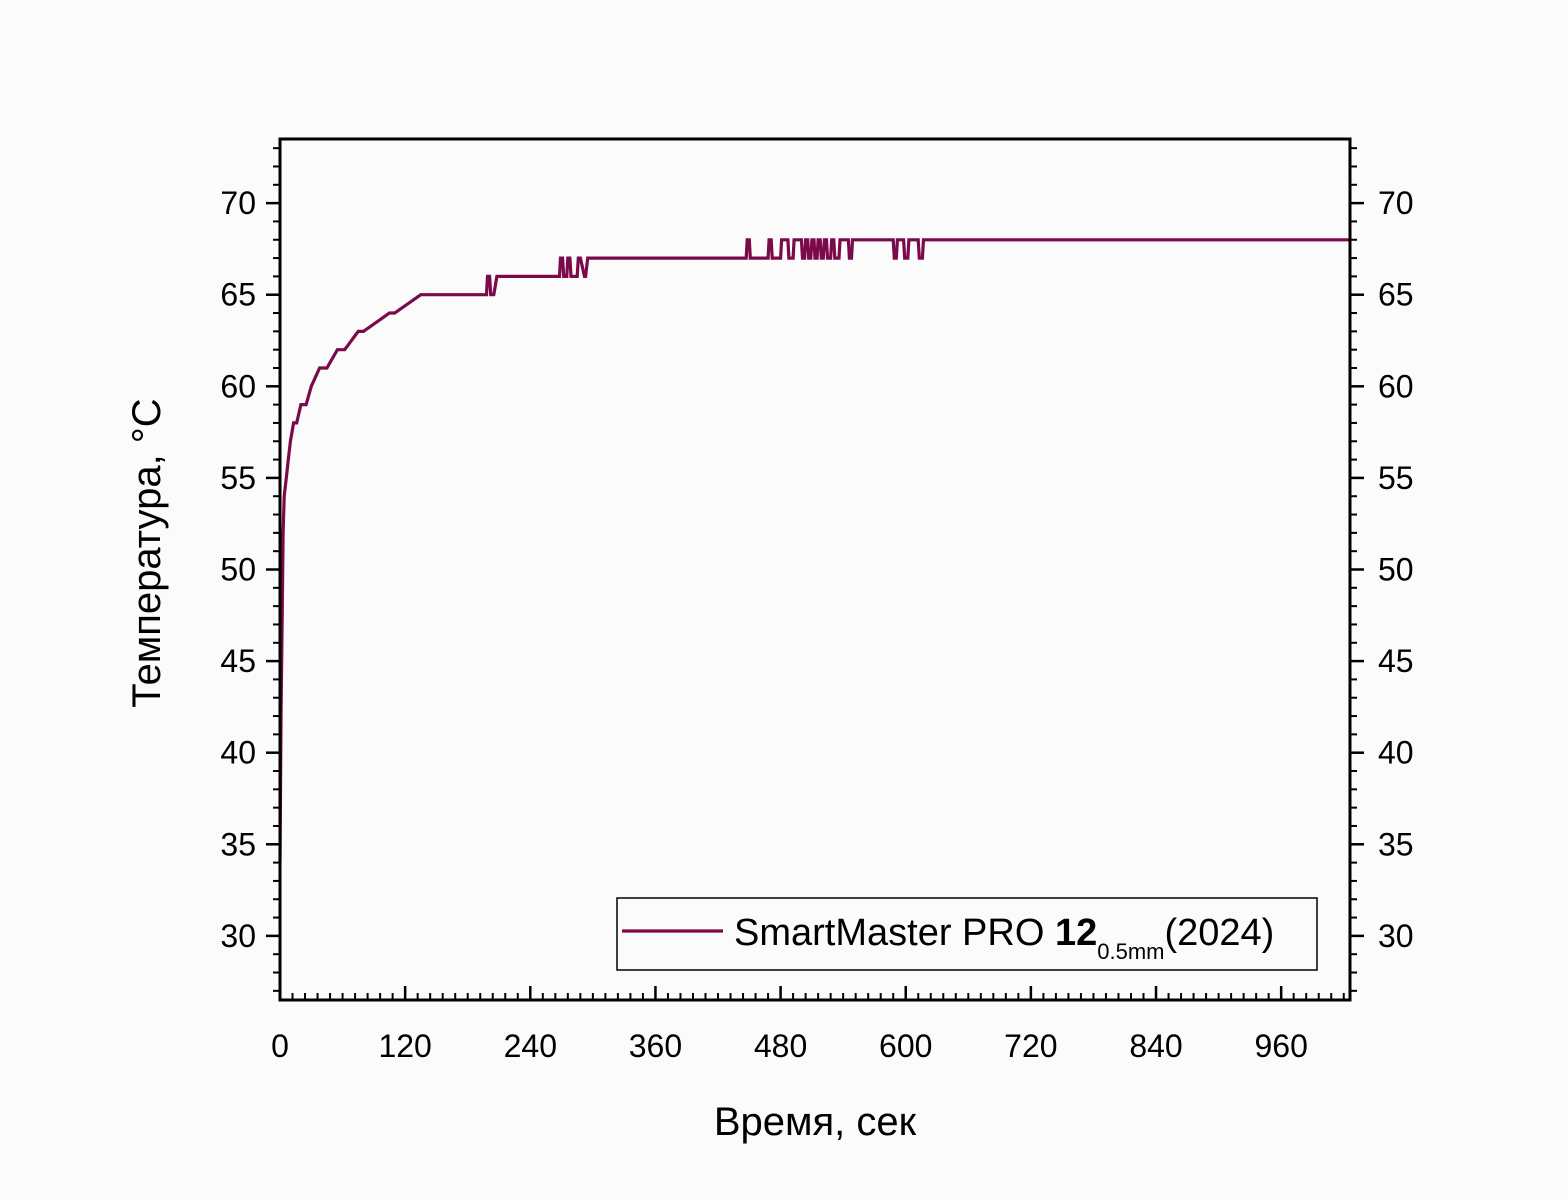 This screenshot has width=1568, height=1200. What do you see at coordinates (1076, 933) in the screenshot?
I see `legend-bold: 12` at bounding box center [1076, 933].